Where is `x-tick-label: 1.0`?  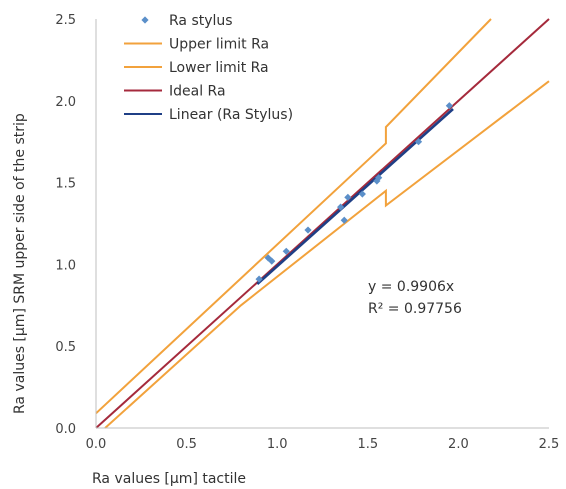 x-tick-label: 1.0 is located at coordinates (277, 444).